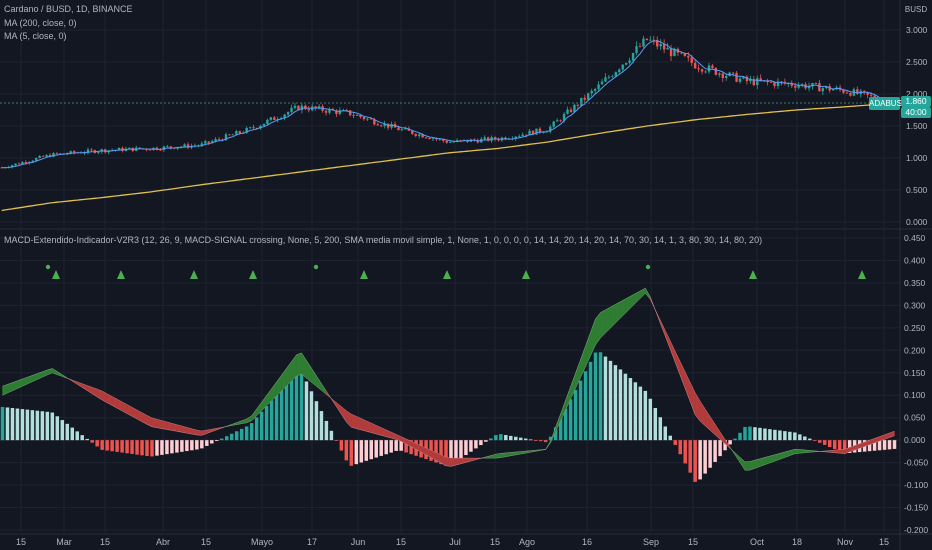  What do you see at coordinates (917, 126) in the screenshot?
I see `price-axis: 3.000 2.500 2.000 1.500 1.000 0.500 0.000` at bounding box center [917, 126].